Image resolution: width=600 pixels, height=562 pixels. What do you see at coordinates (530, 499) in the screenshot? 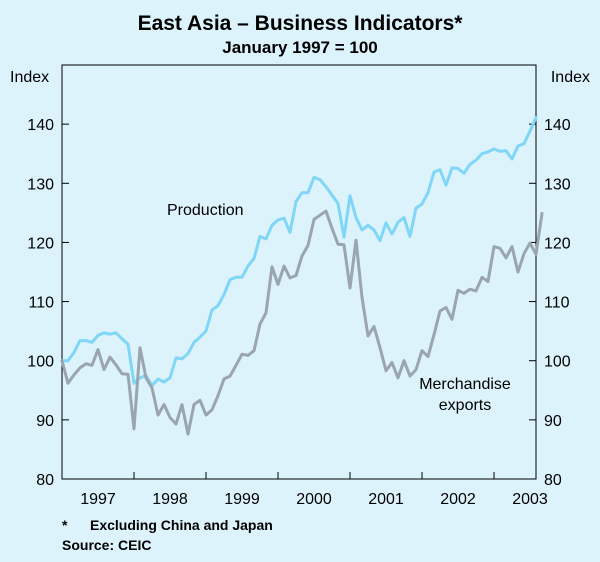
I see `x-tick-label: 2003` at bounding box center [530, 499].